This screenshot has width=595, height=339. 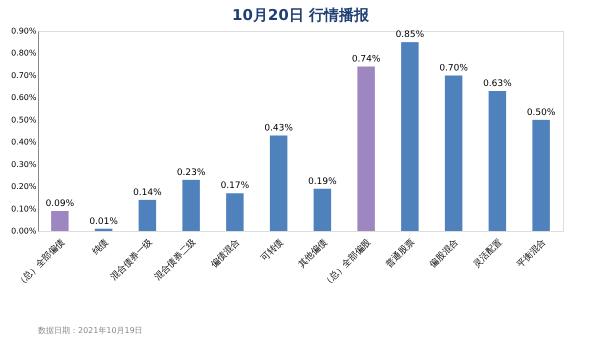 I want to click on x-tick-label: 其他偏债, so click(x=313, y=253).